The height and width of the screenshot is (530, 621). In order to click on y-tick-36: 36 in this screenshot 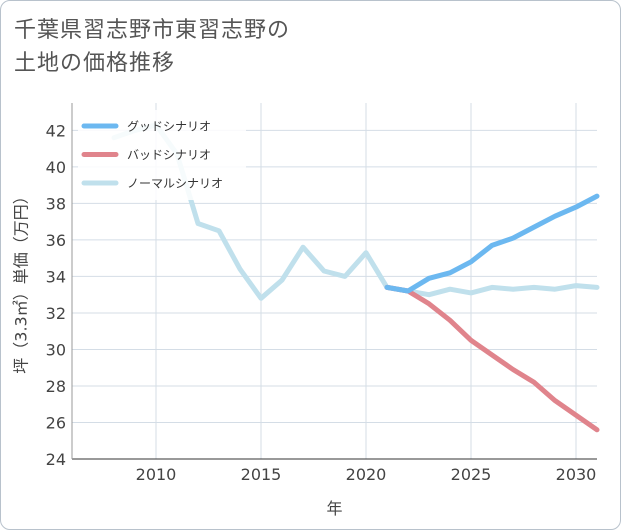, I will do `click(56, 240)`.